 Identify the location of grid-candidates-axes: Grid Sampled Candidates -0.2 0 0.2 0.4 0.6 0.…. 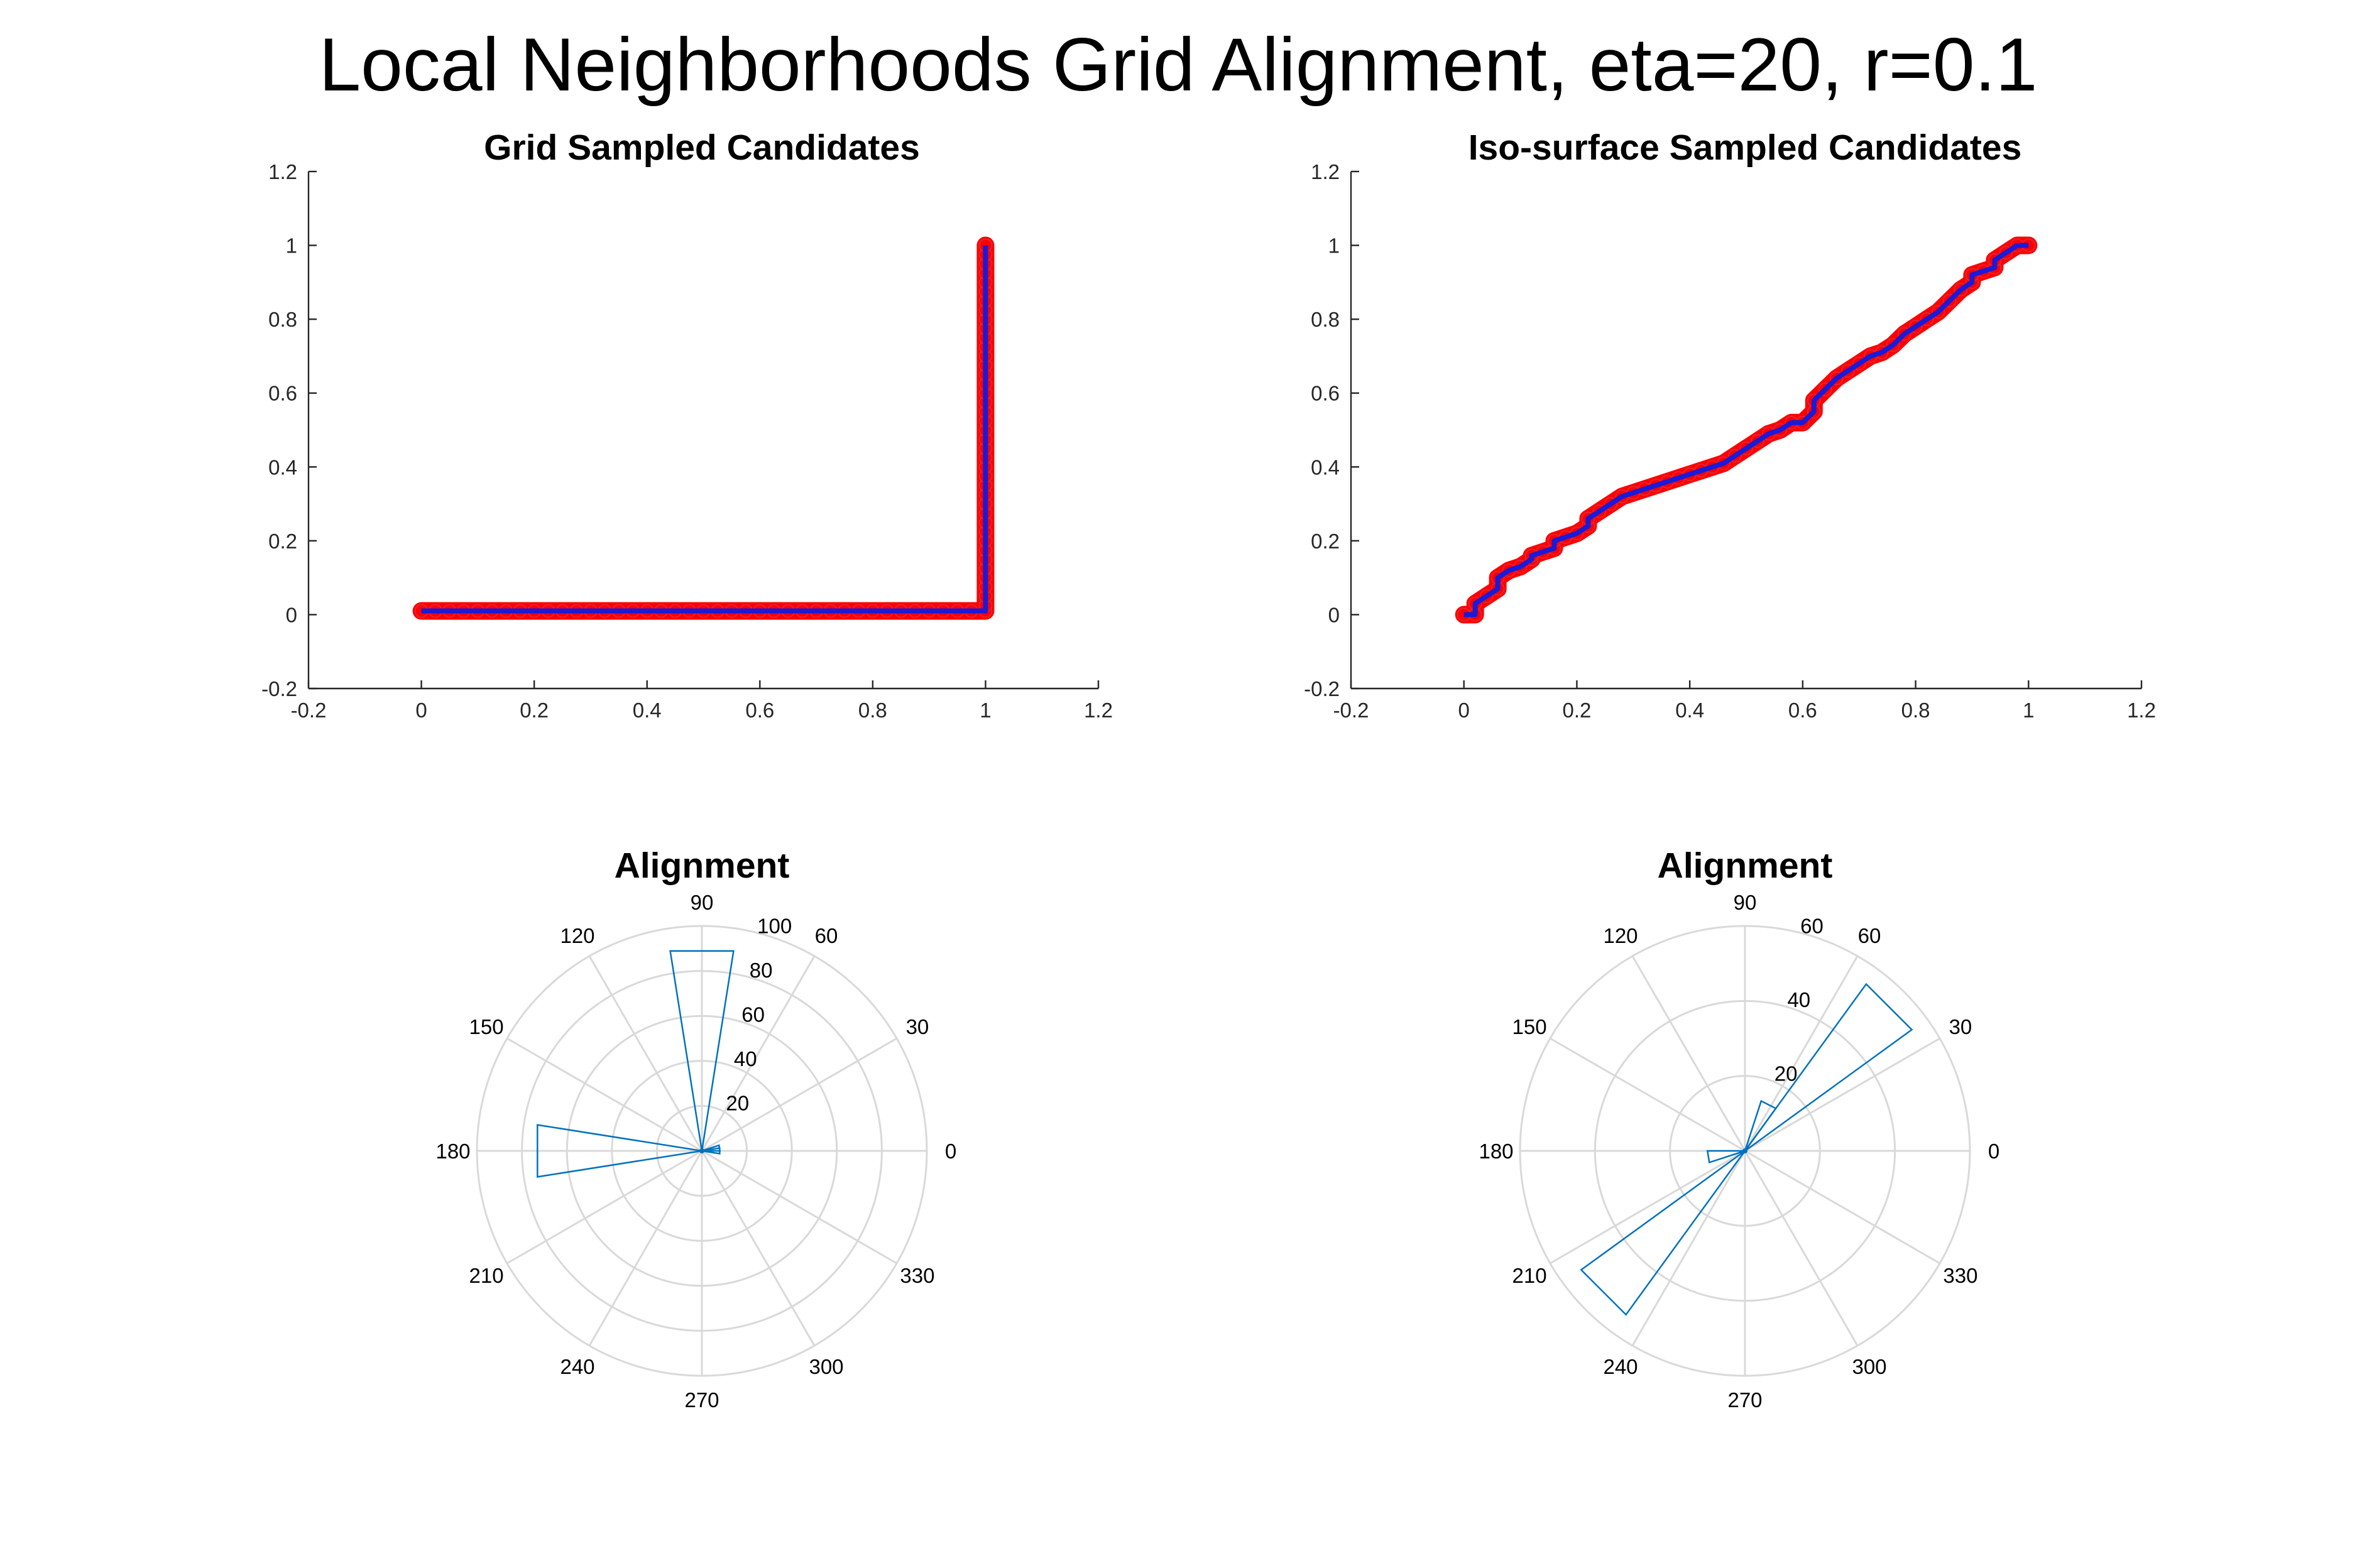
(687, 425).